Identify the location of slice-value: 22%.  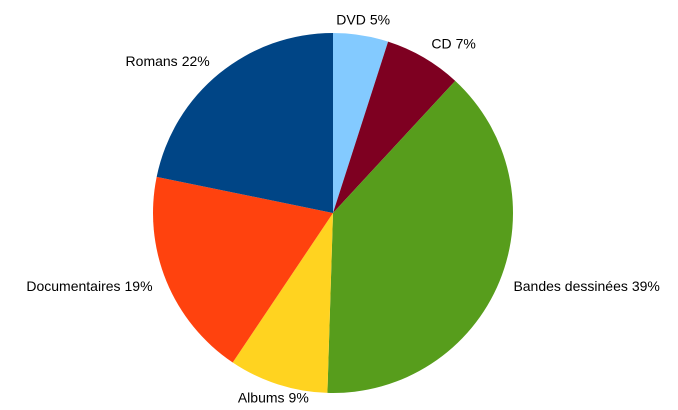
(196, 61).